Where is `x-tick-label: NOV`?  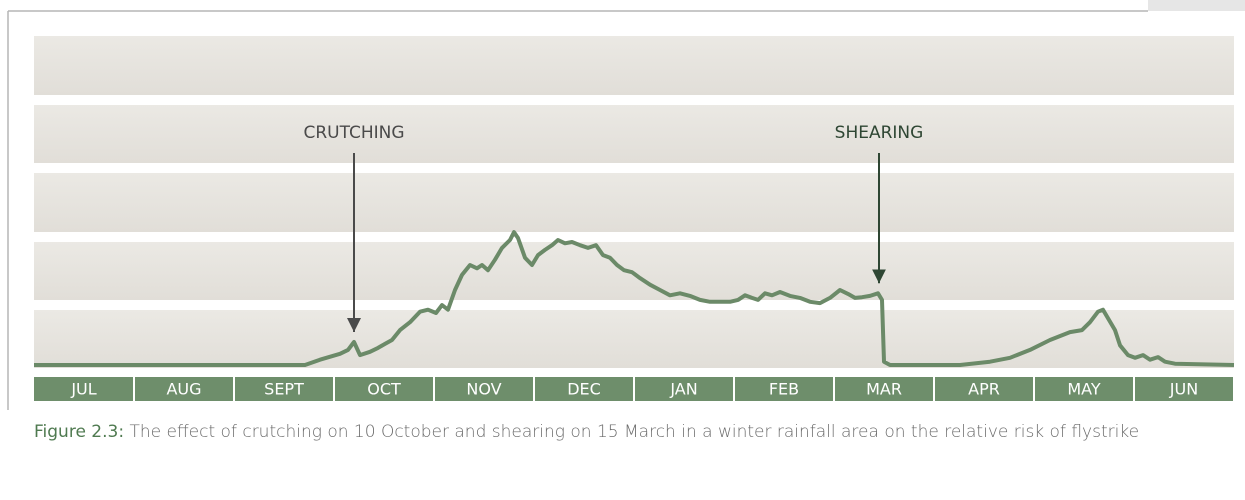 x-tick-label: NOV is located at coordinates (483, 389).